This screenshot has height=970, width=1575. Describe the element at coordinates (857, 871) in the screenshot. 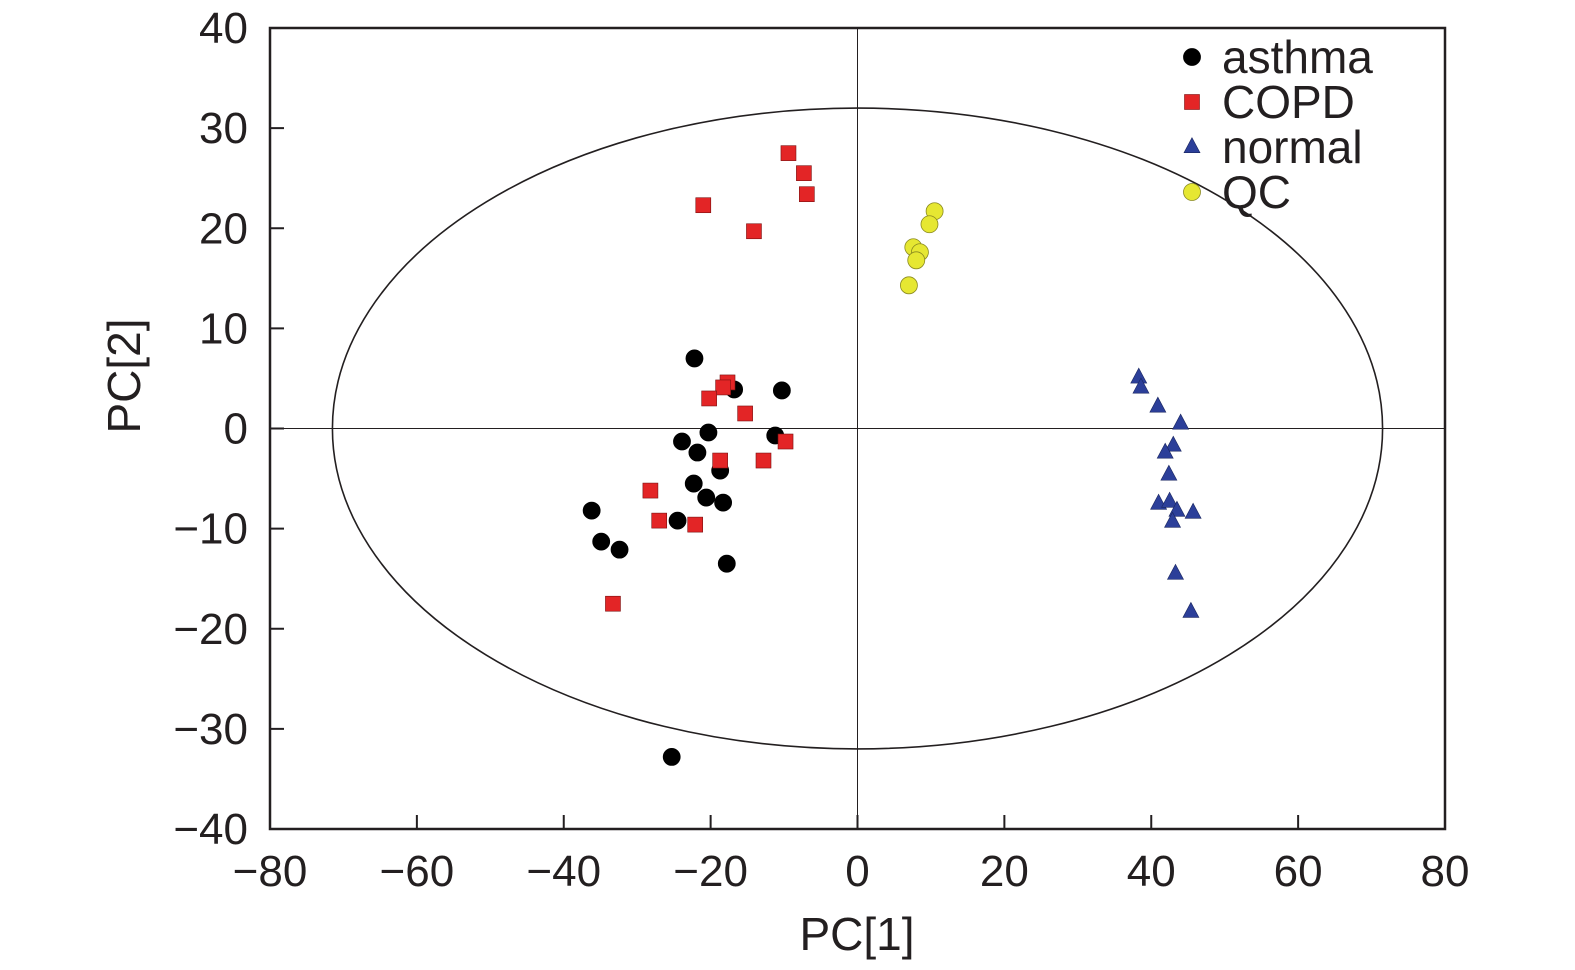

I see `x-tick-label: 0` at that location.